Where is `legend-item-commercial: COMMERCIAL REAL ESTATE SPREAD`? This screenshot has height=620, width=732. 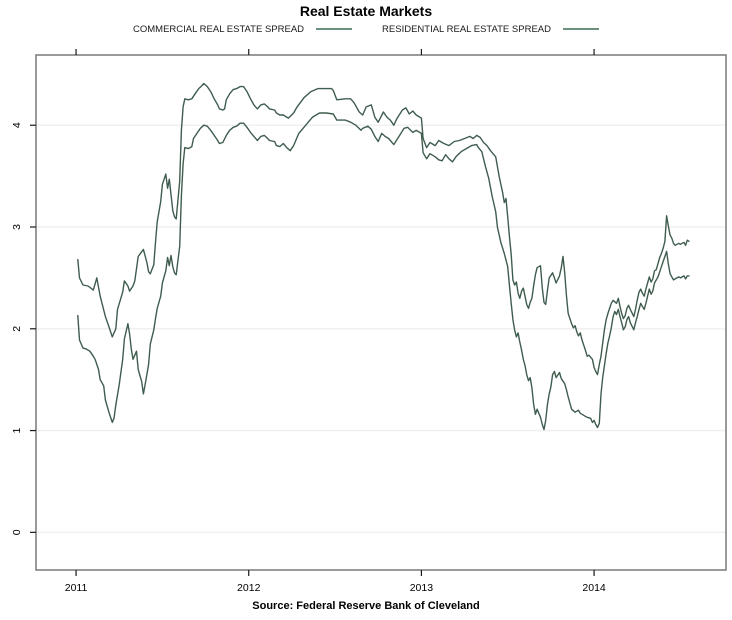
legend-item-commercial: COMMERCIAL REAL ESTATE SPREAD is located at coordinates (243, 29).